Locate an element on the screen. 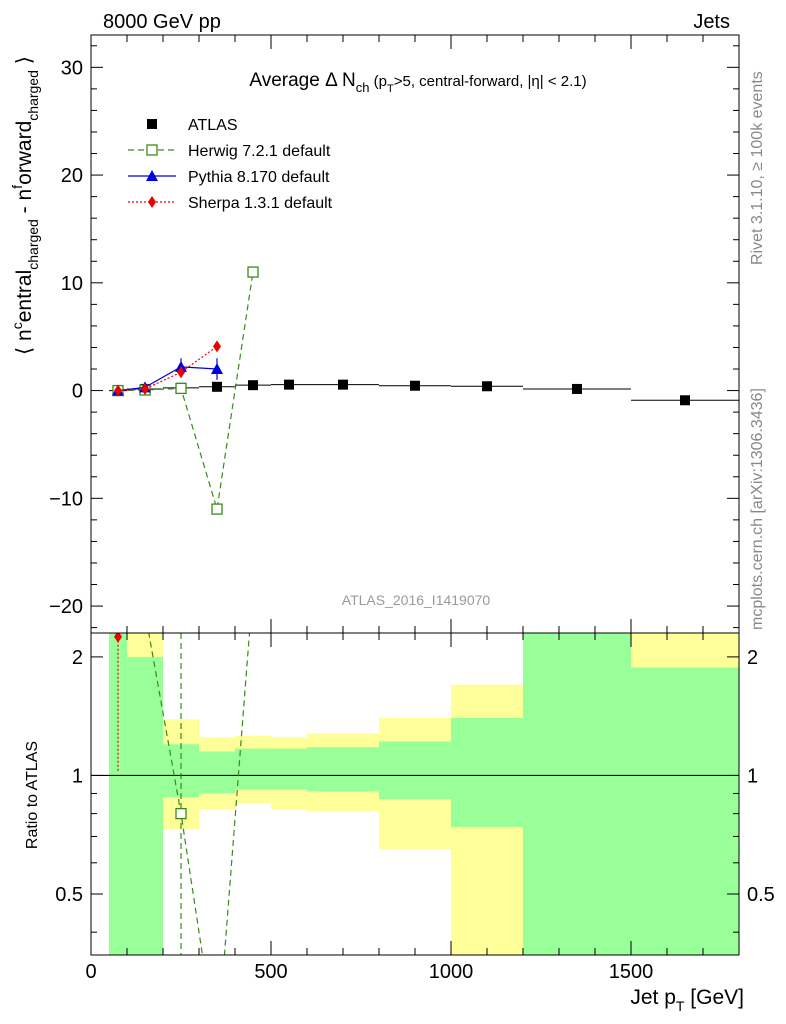  mcplots-label: mcplots.cern.ch [arXiv:1306.3436] is located at coordinates (757, 509).